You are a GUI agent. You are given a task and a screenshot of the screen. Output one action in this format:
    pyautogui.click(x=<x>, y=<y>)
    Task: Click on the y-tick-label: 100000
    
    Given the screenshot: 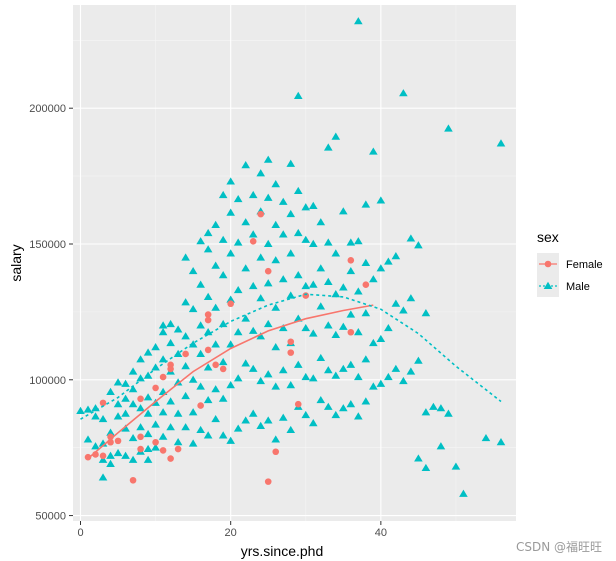 What is the action you would take?
    pyautogui.click(x=47, y=381)
    